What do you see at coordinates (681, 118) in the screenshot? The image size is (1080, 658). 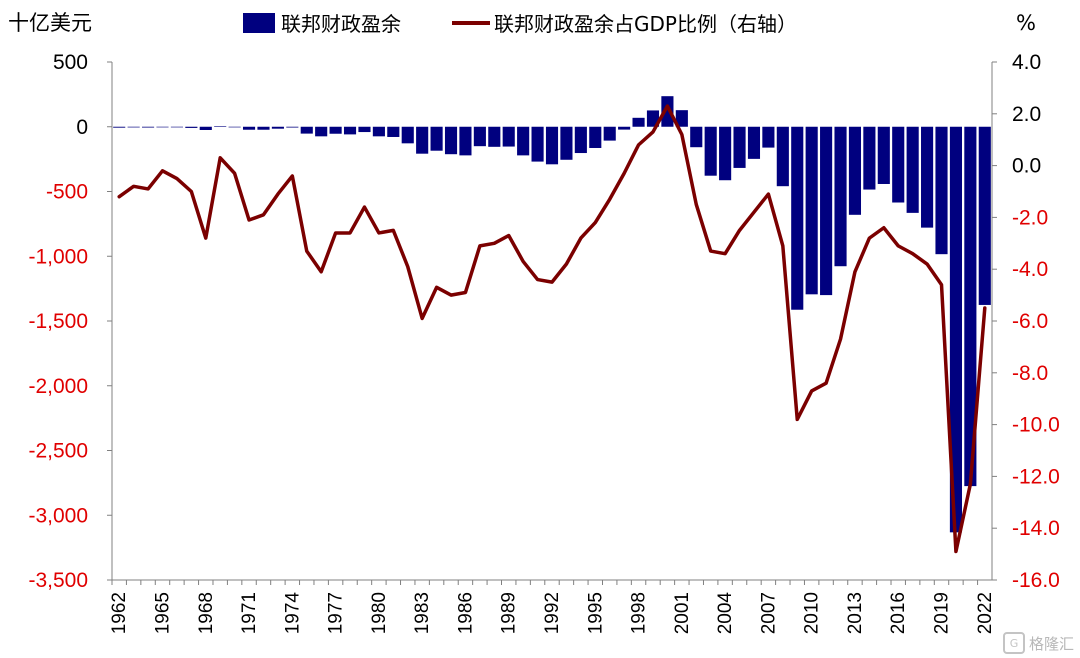 I see `bar-2001` at bounding box center [681, 118].